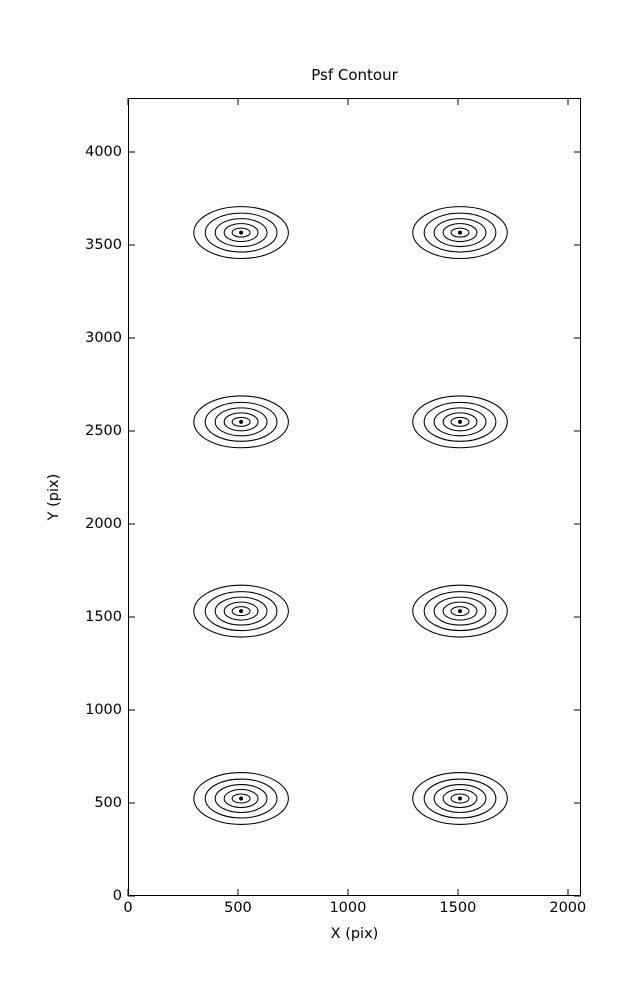  Describe the element at coordinates (131, 524) in the screenshot. I see `y-tick-2000` at that location.